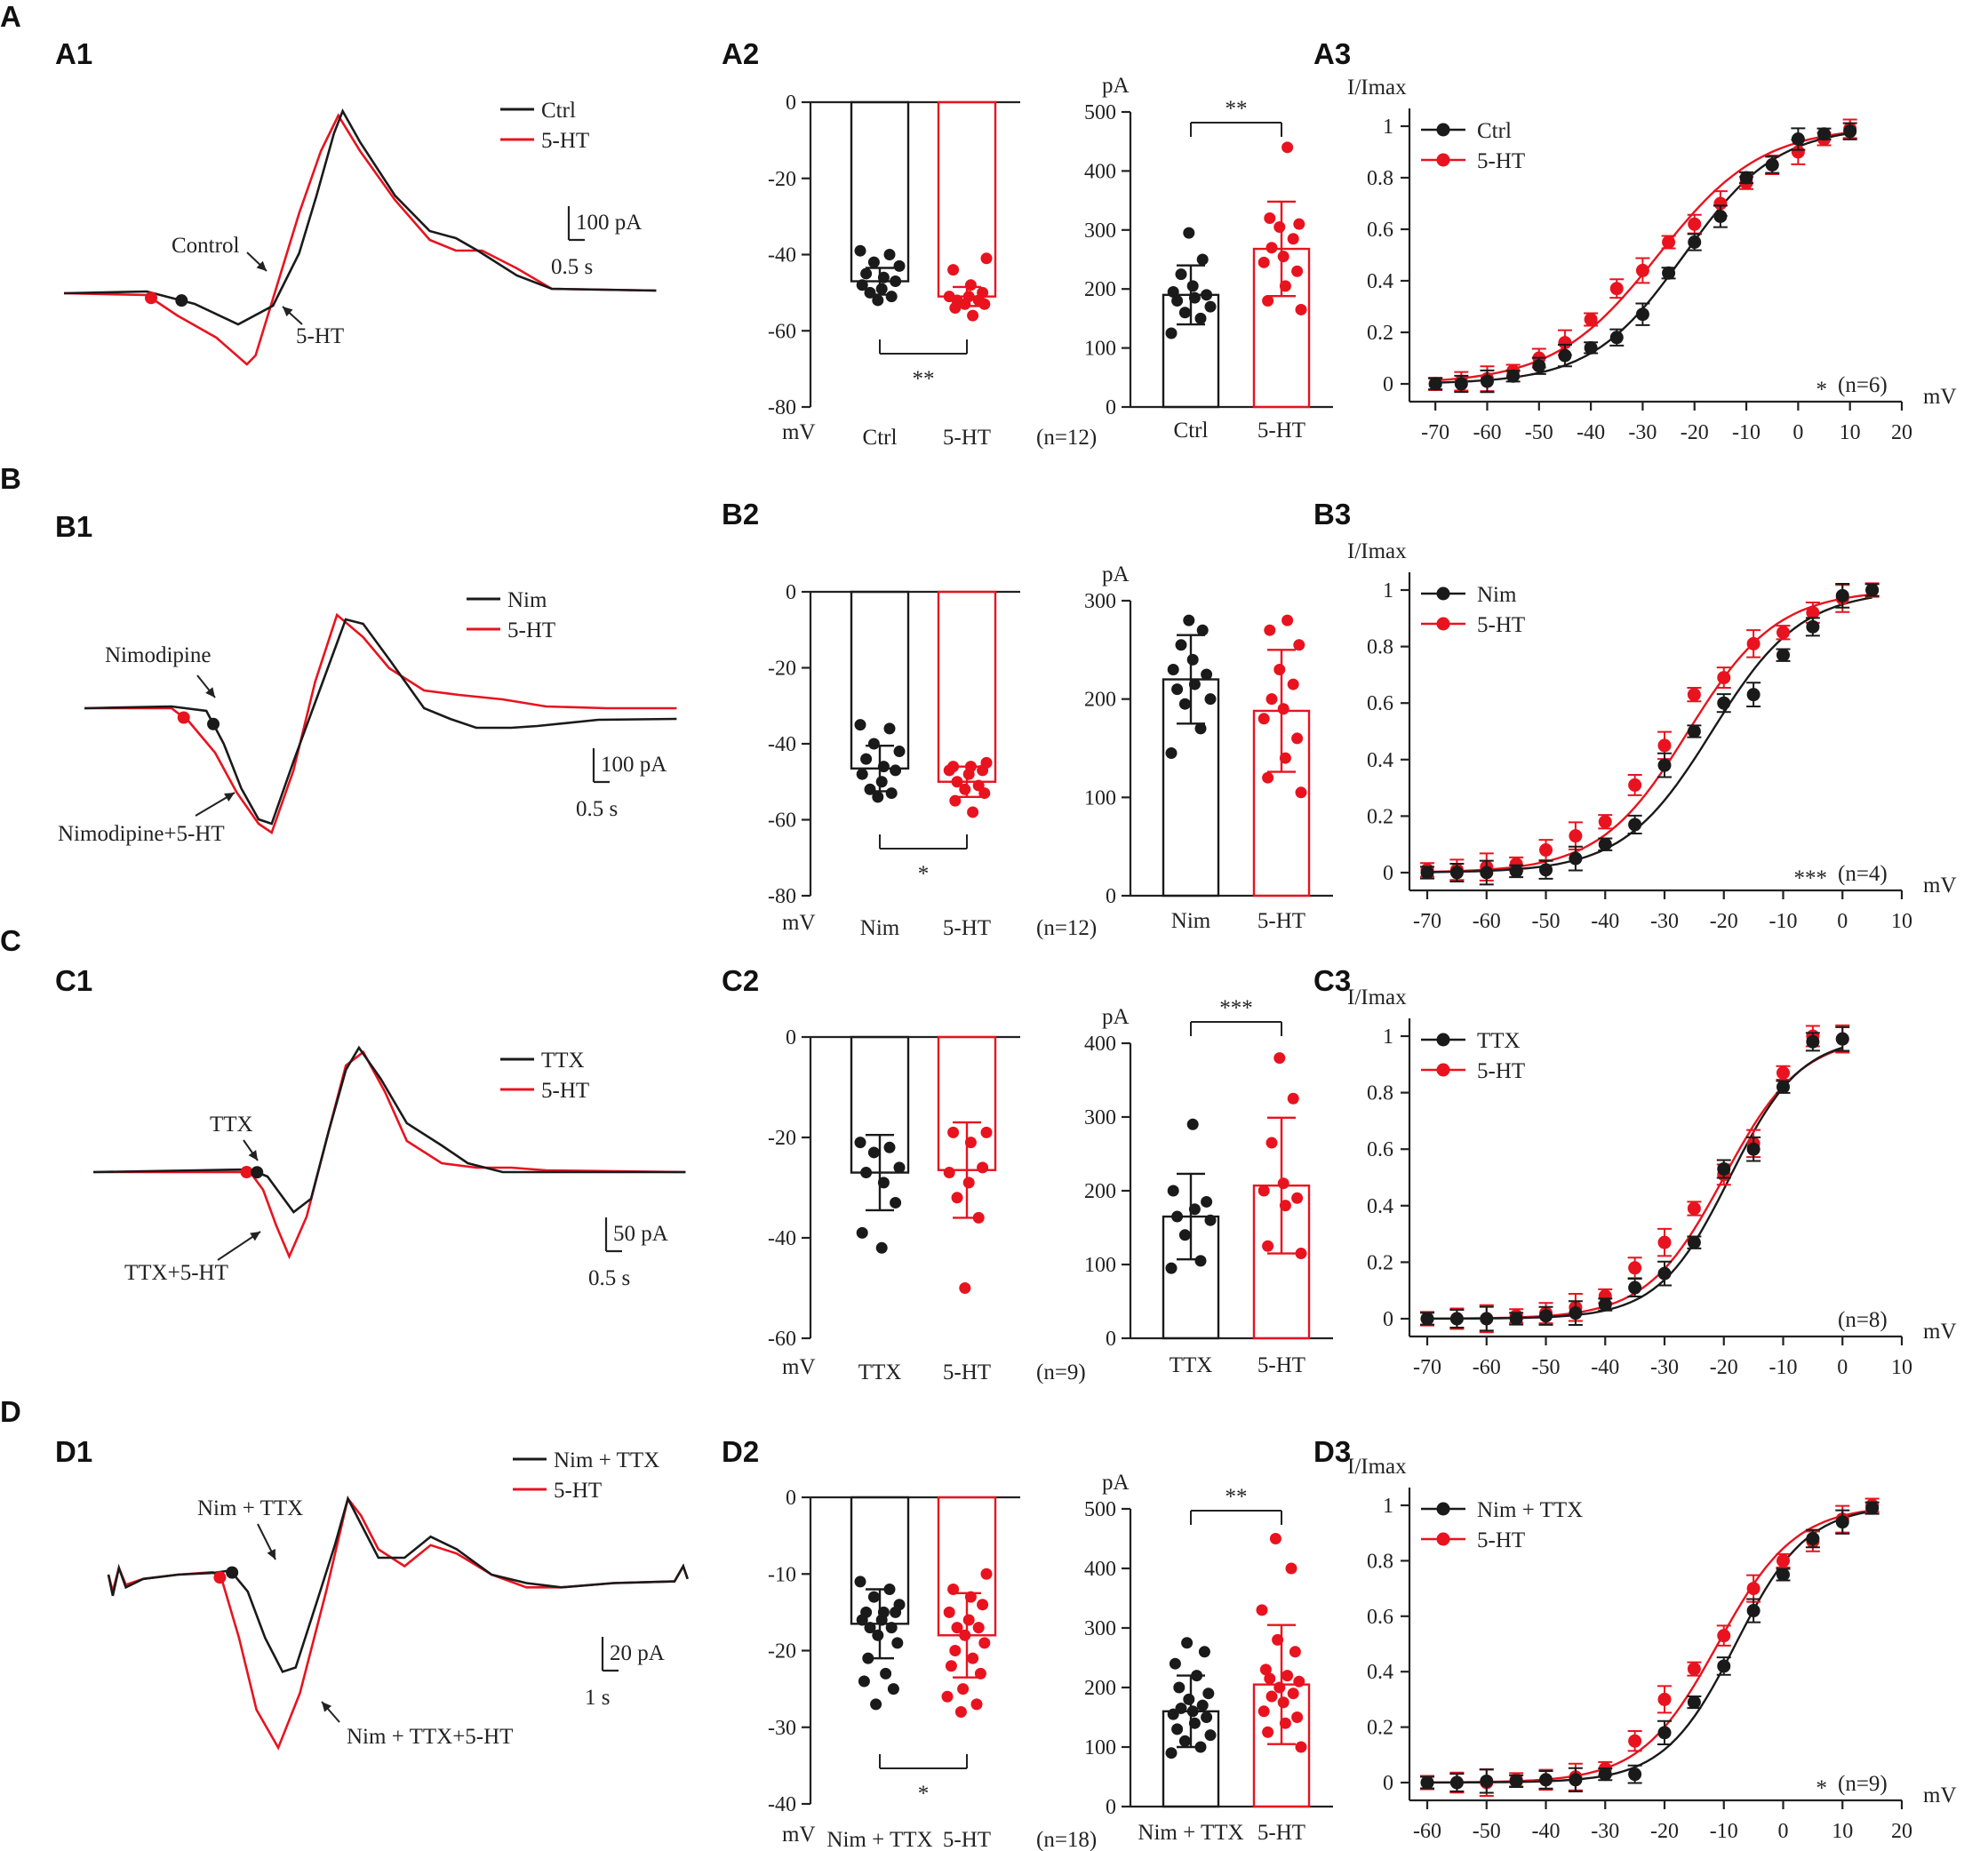 The height and width of the screenshot is (1851, 1988). I want to click on n-label: (n=12), so click(1066, 928).